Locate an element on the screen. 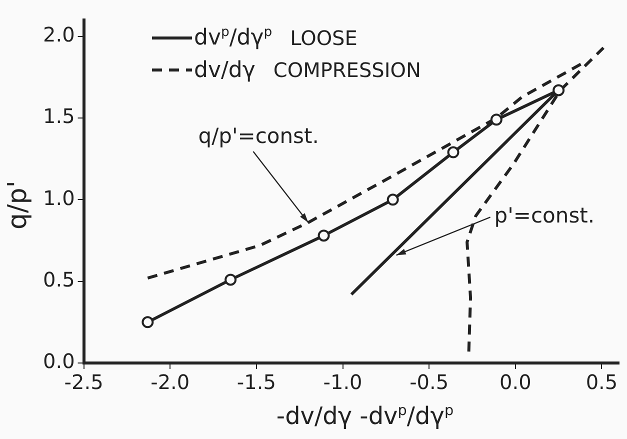  y-tick-label: 1.0 is located at coordinates (58, 198).